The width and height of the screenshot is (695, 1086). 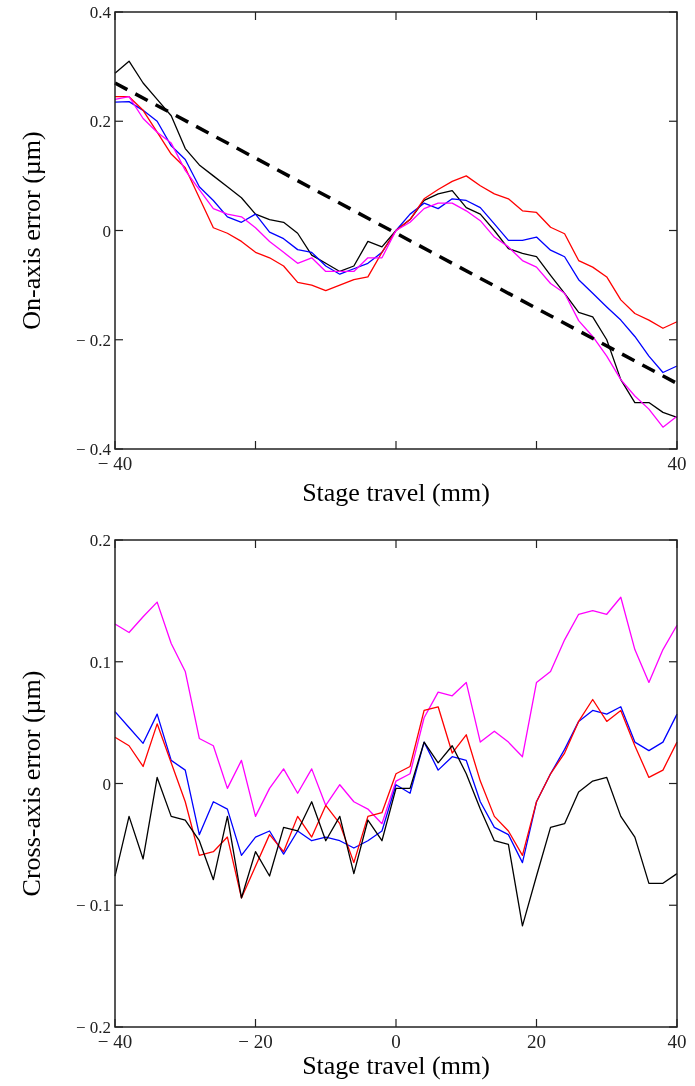 I want to click on y-tick-label: 0.1, so click(x=100, y=662).